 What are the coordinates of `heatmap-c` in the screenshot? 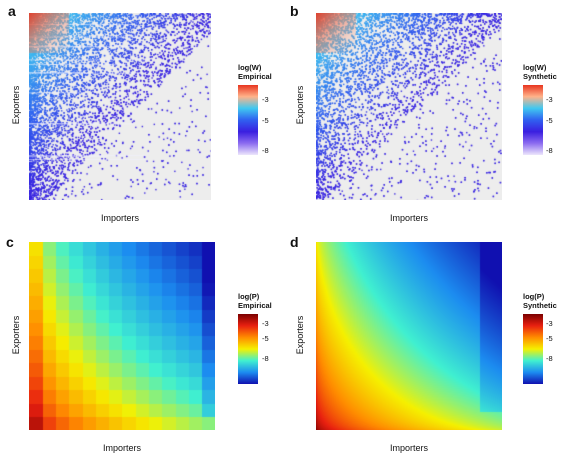 It's located at (122, 336).